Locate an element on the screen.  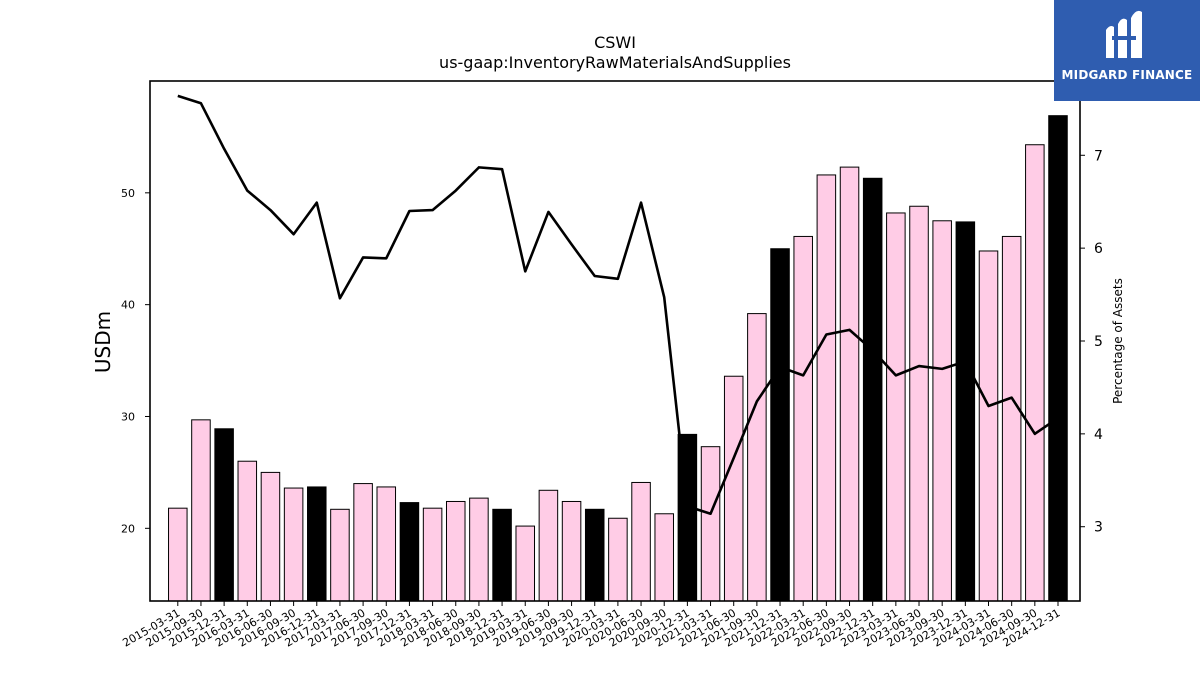
y2-tick-label: 6 is located at coordinates (1098, 249).